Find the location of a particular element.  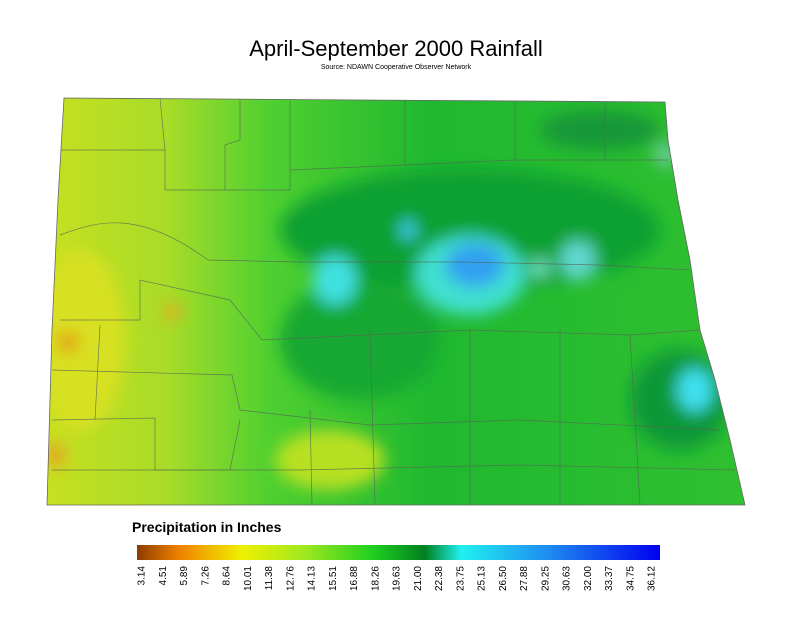

legend-tick-label: 15.51 is located at coordinates (333, 578).